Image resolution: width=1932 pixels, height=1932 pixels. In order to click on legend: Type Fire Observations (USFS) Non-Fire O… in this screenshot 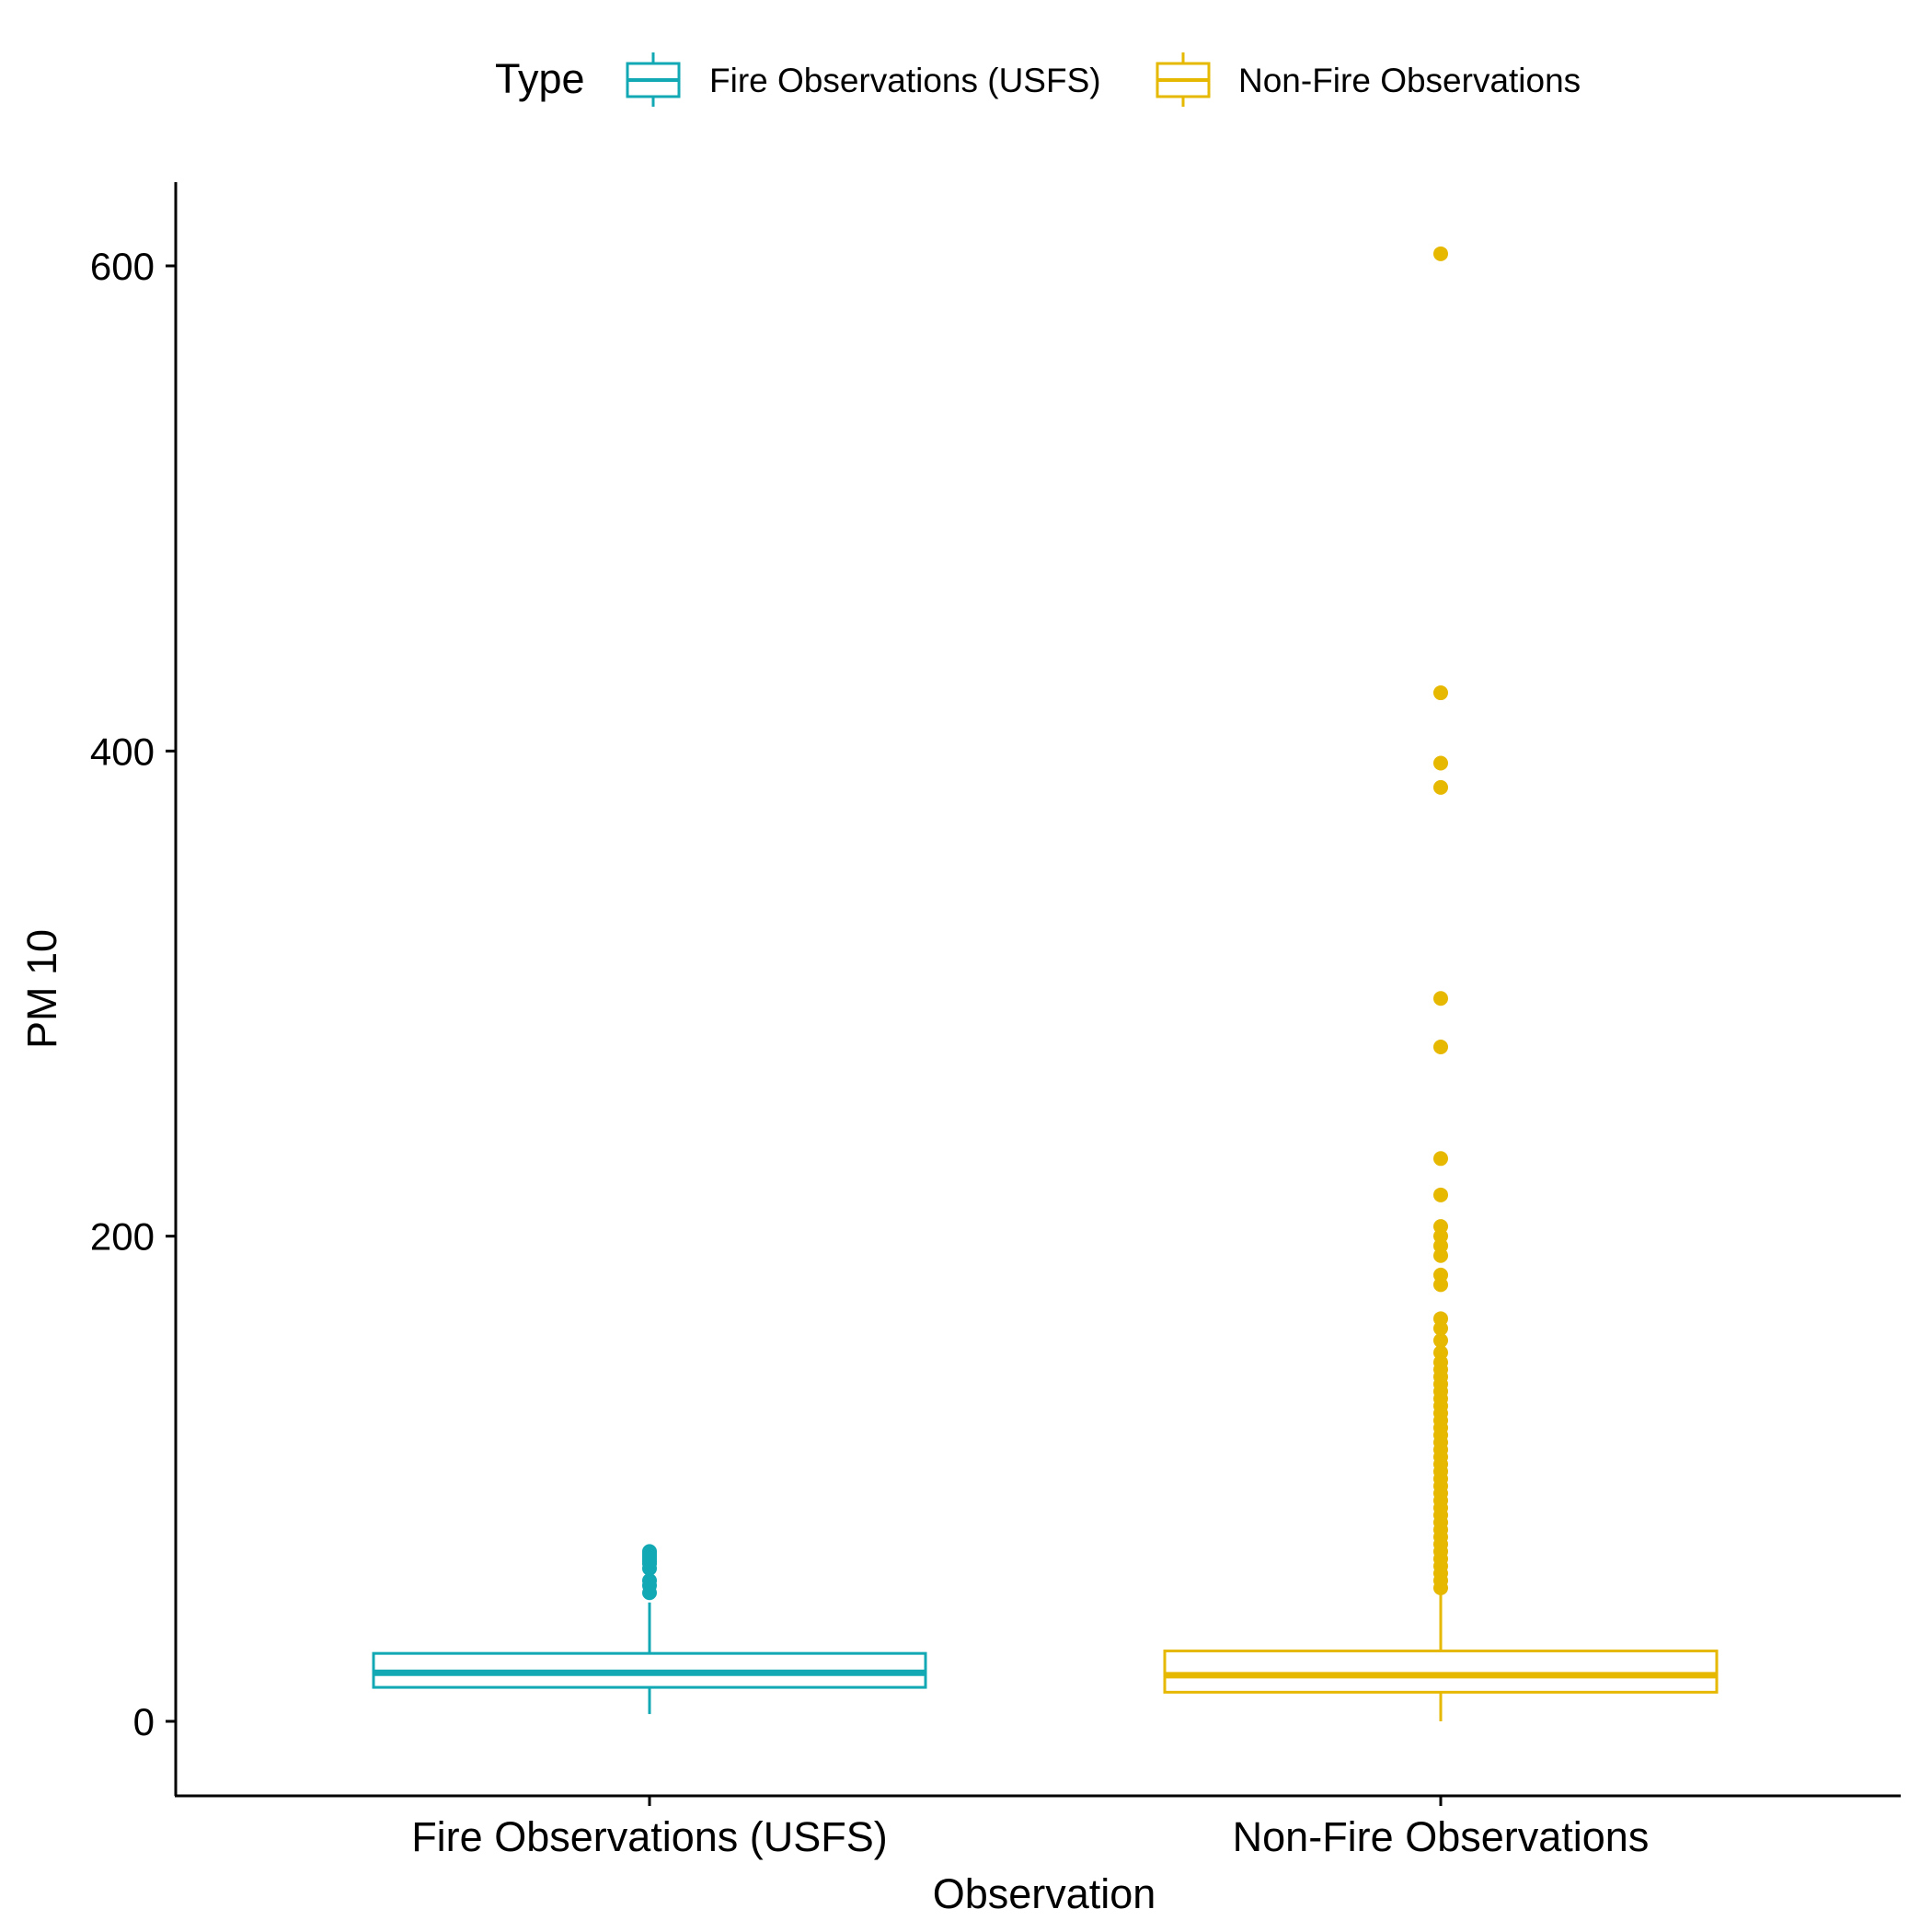, I will do `click(1038, 79)`.